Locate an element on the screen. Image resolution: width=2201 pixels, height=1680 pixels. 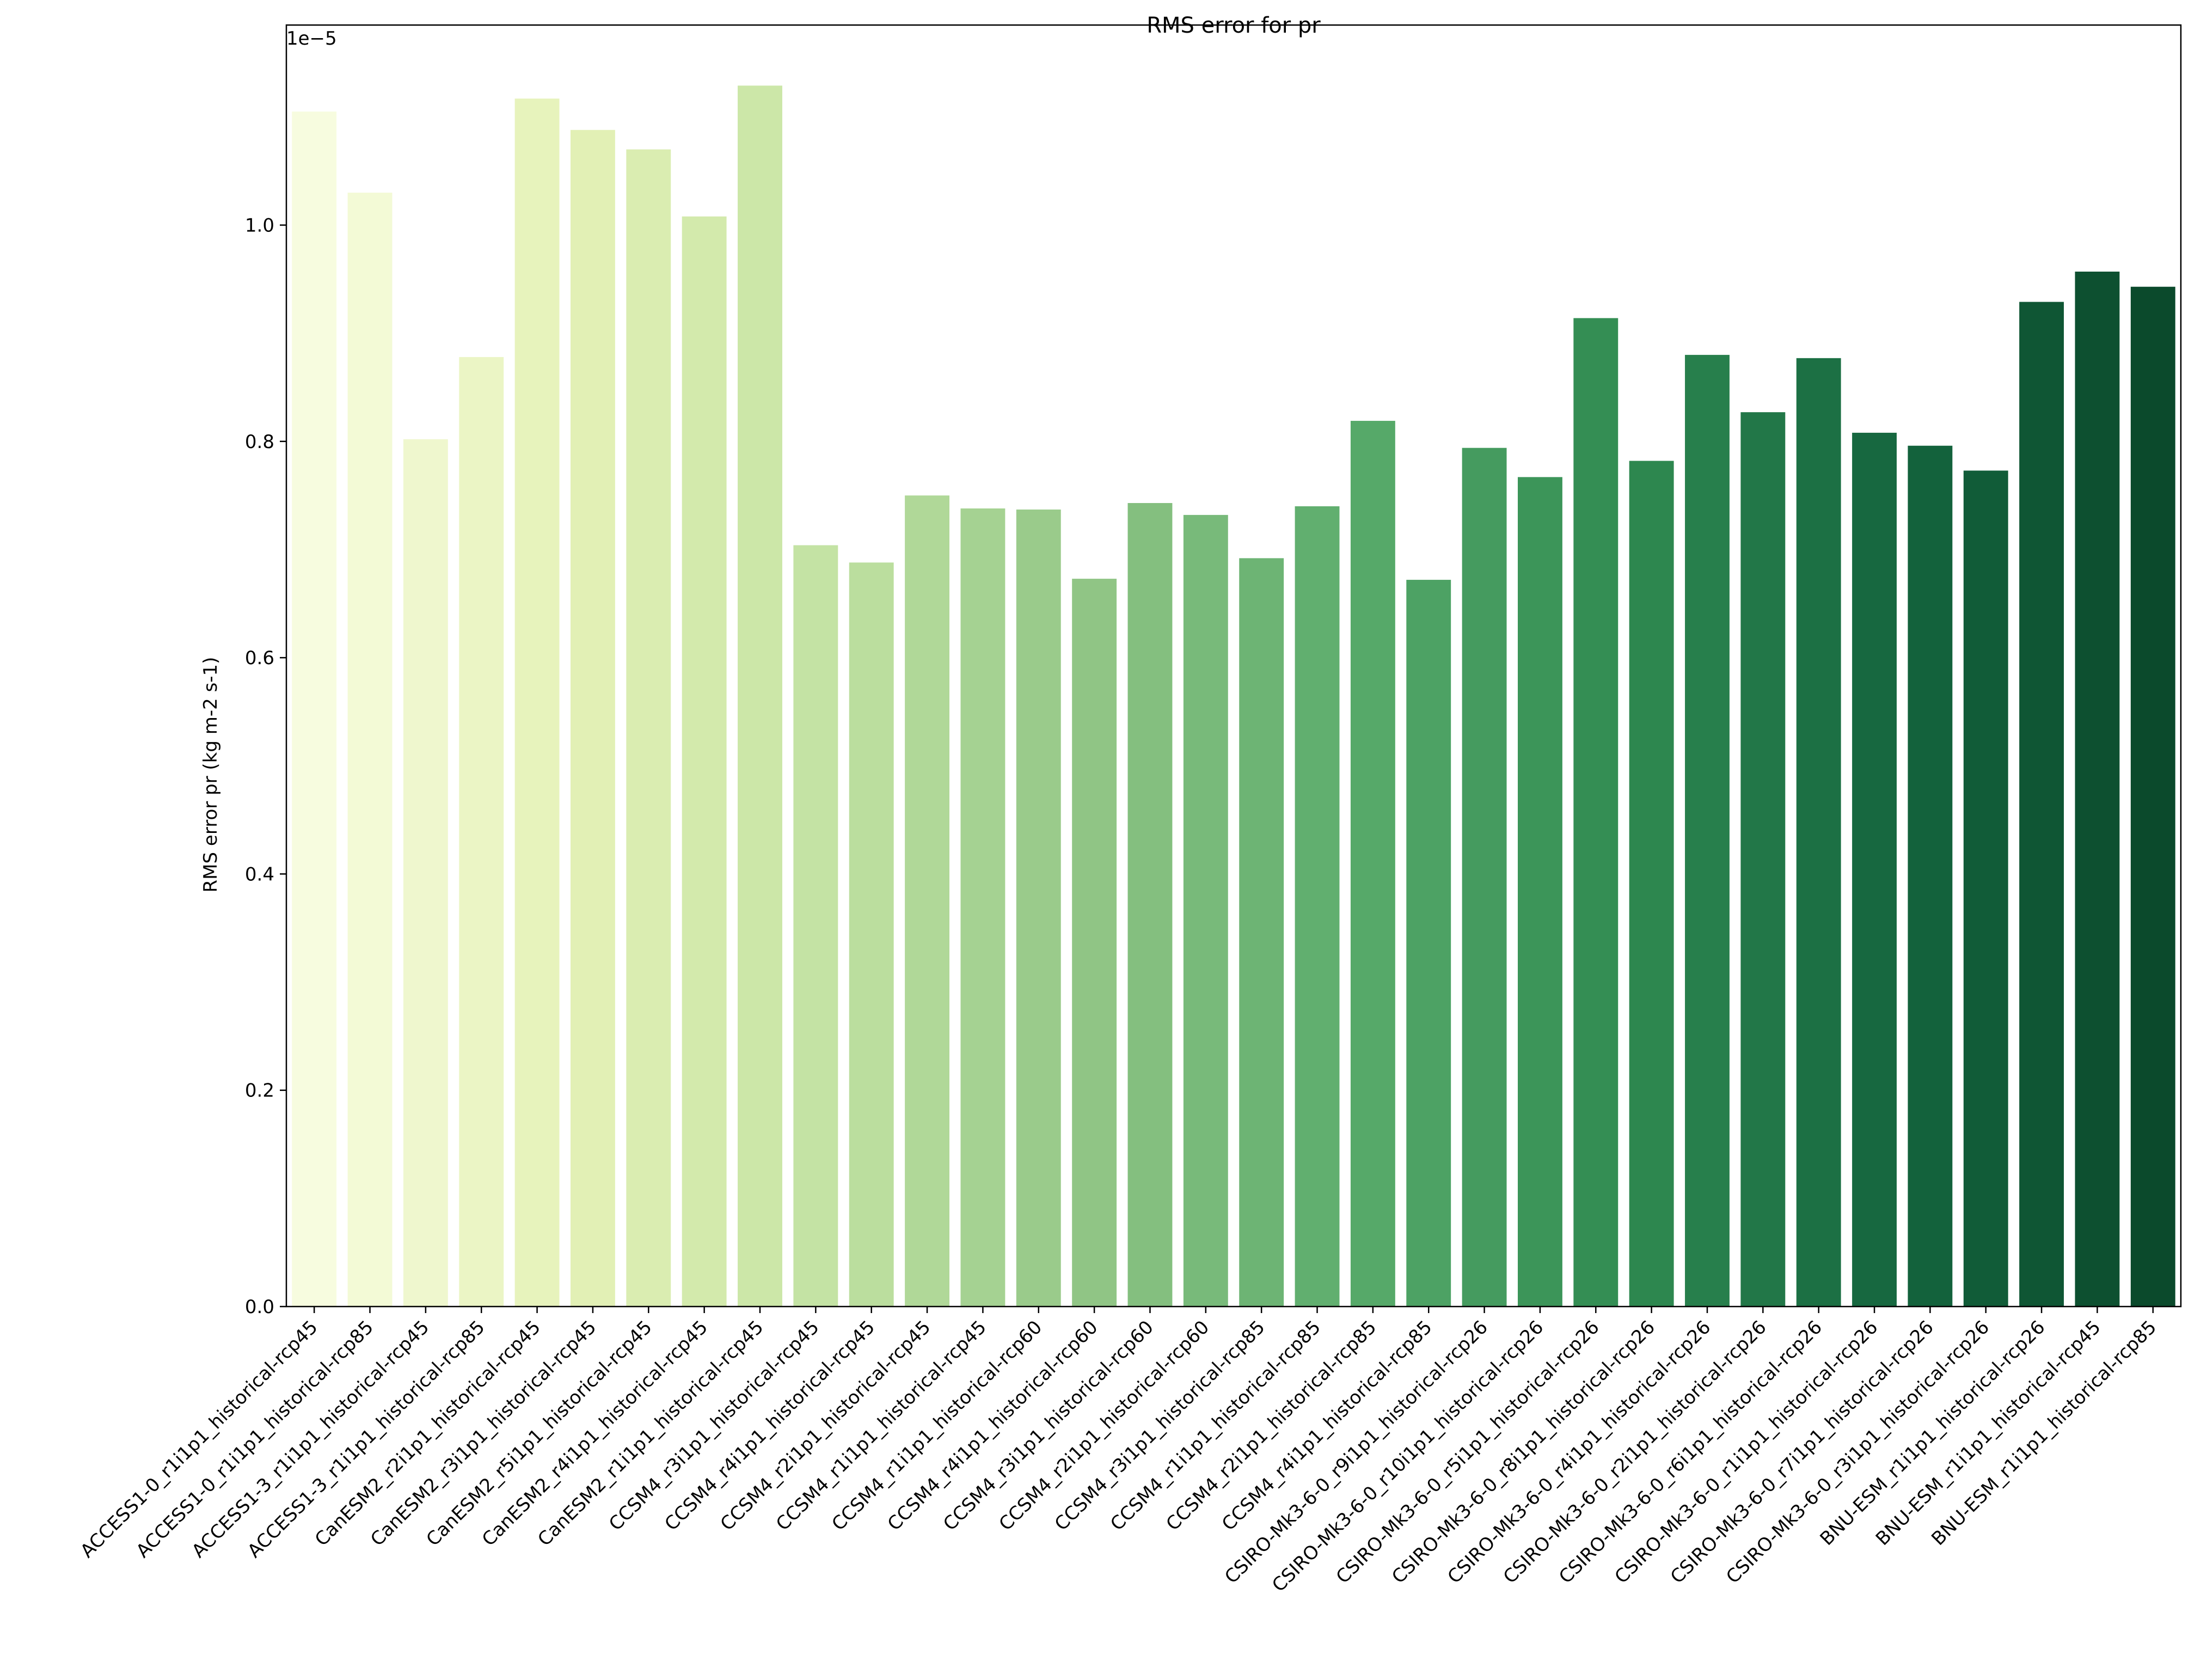
bar-CCSM4_r2i1p1_historical-rcp60 is located at coordinates (1205, 910).